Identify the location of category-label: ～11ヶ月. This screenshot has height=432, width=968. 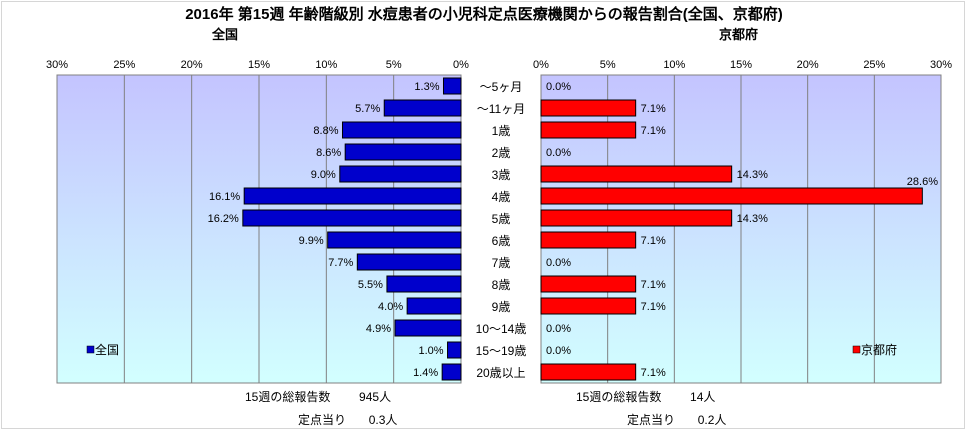
(501, 109).